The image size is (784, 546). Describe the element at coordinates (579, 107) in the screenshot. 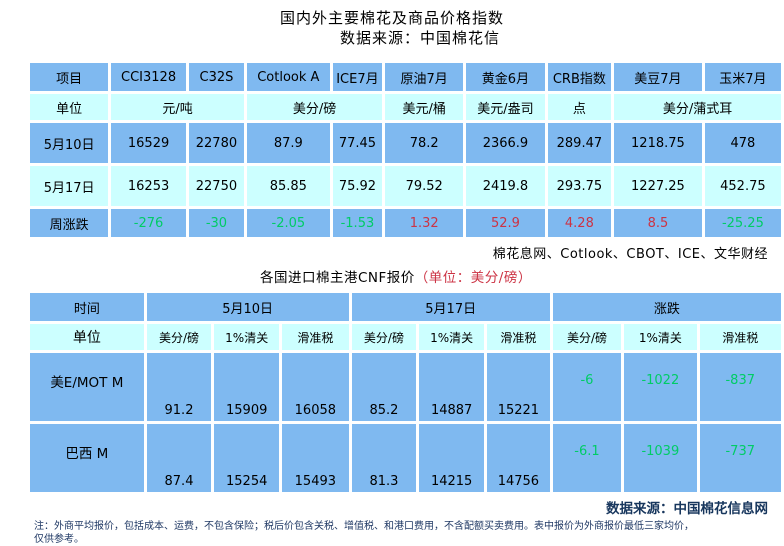

I see `unit-cell-point: 点` at that location.